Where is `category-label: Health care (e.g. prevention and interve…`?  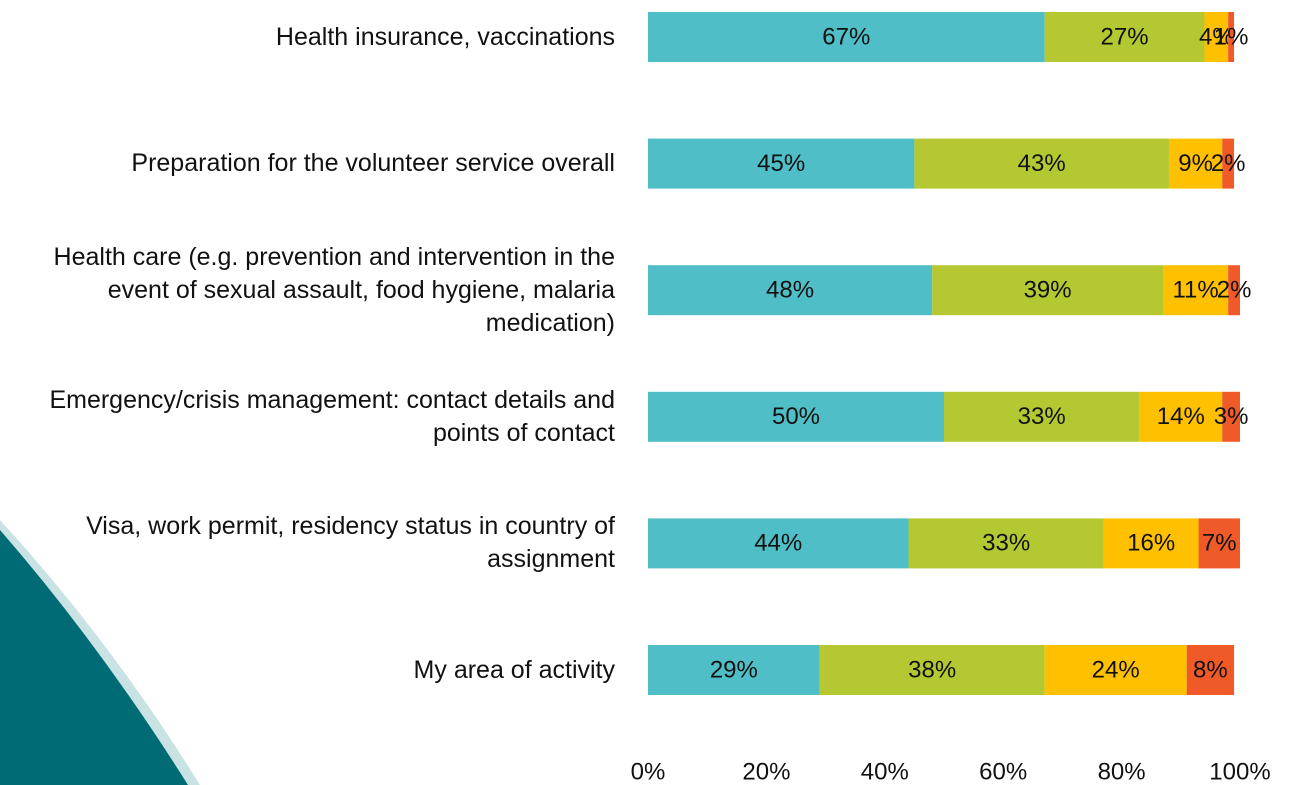 category-label: Health care (e.g. prevention and interve… is located at coordinates (334, 289).